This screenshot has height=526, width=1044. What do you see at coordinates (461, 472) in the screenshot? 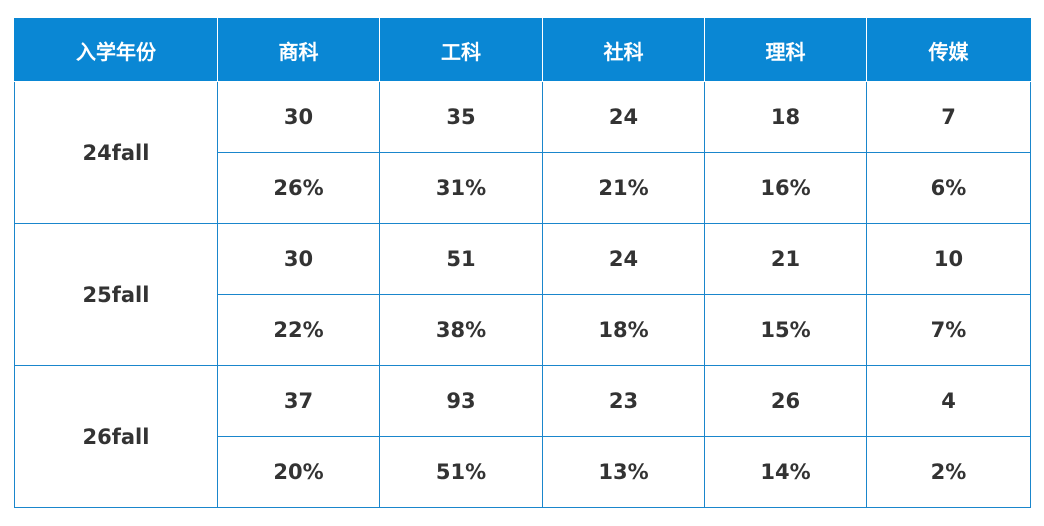
I see `share-cell: 51%` at bounding box center [461, 472].